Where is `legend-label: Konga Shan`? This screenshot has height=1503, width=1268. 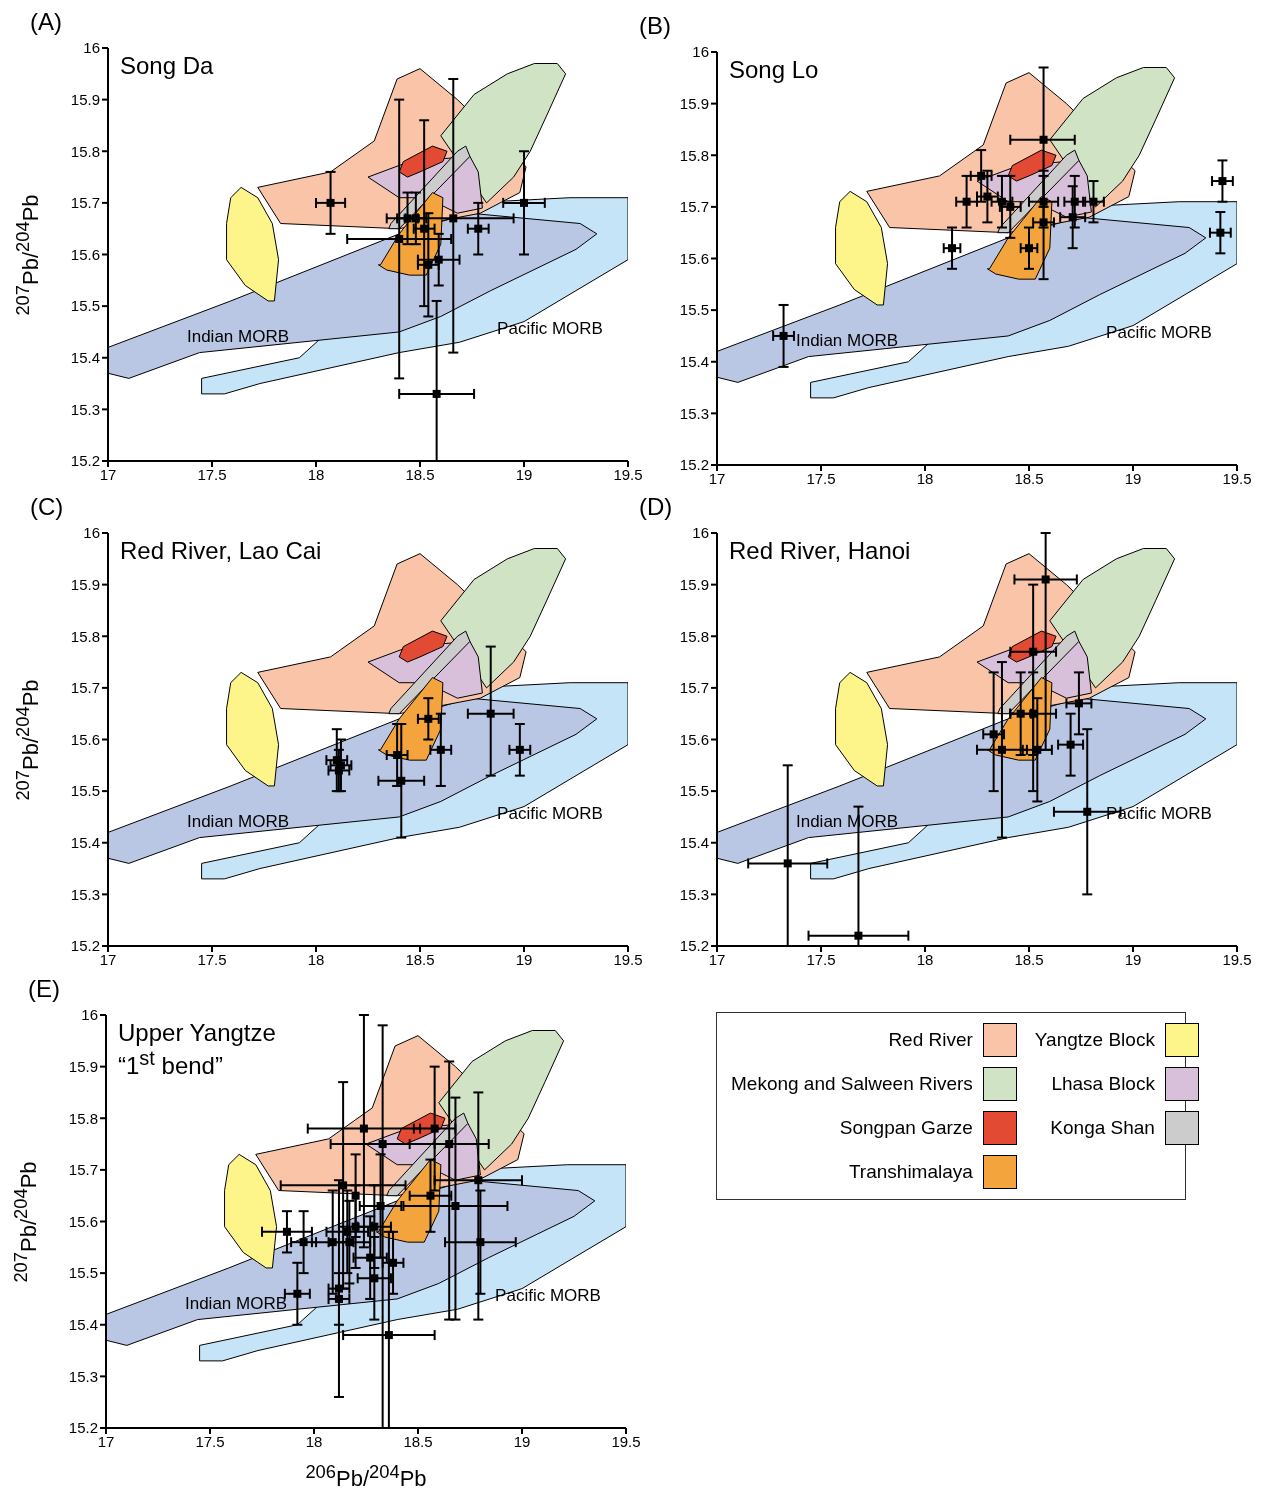
legend-label: Konga Shan is located at coordinates (1102, 1128).